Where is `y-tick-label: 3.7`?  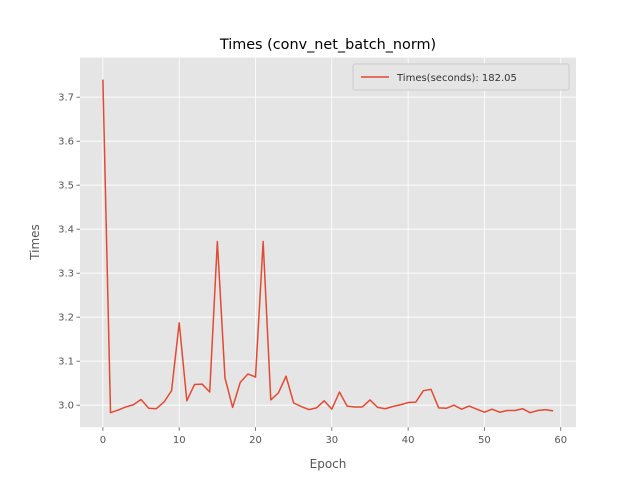 y-tick-label: 3.7 is located at coordinates (66, 98).